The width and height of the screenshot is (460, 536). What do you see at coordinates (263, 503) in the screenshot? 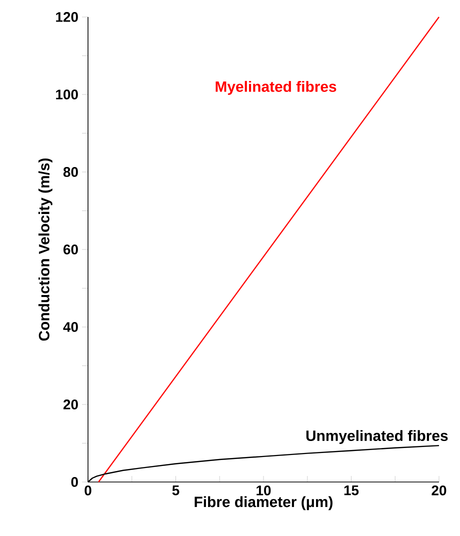
I see `x-axis-title: Fibre diameter (μm)` at bounding box center [263, 503].